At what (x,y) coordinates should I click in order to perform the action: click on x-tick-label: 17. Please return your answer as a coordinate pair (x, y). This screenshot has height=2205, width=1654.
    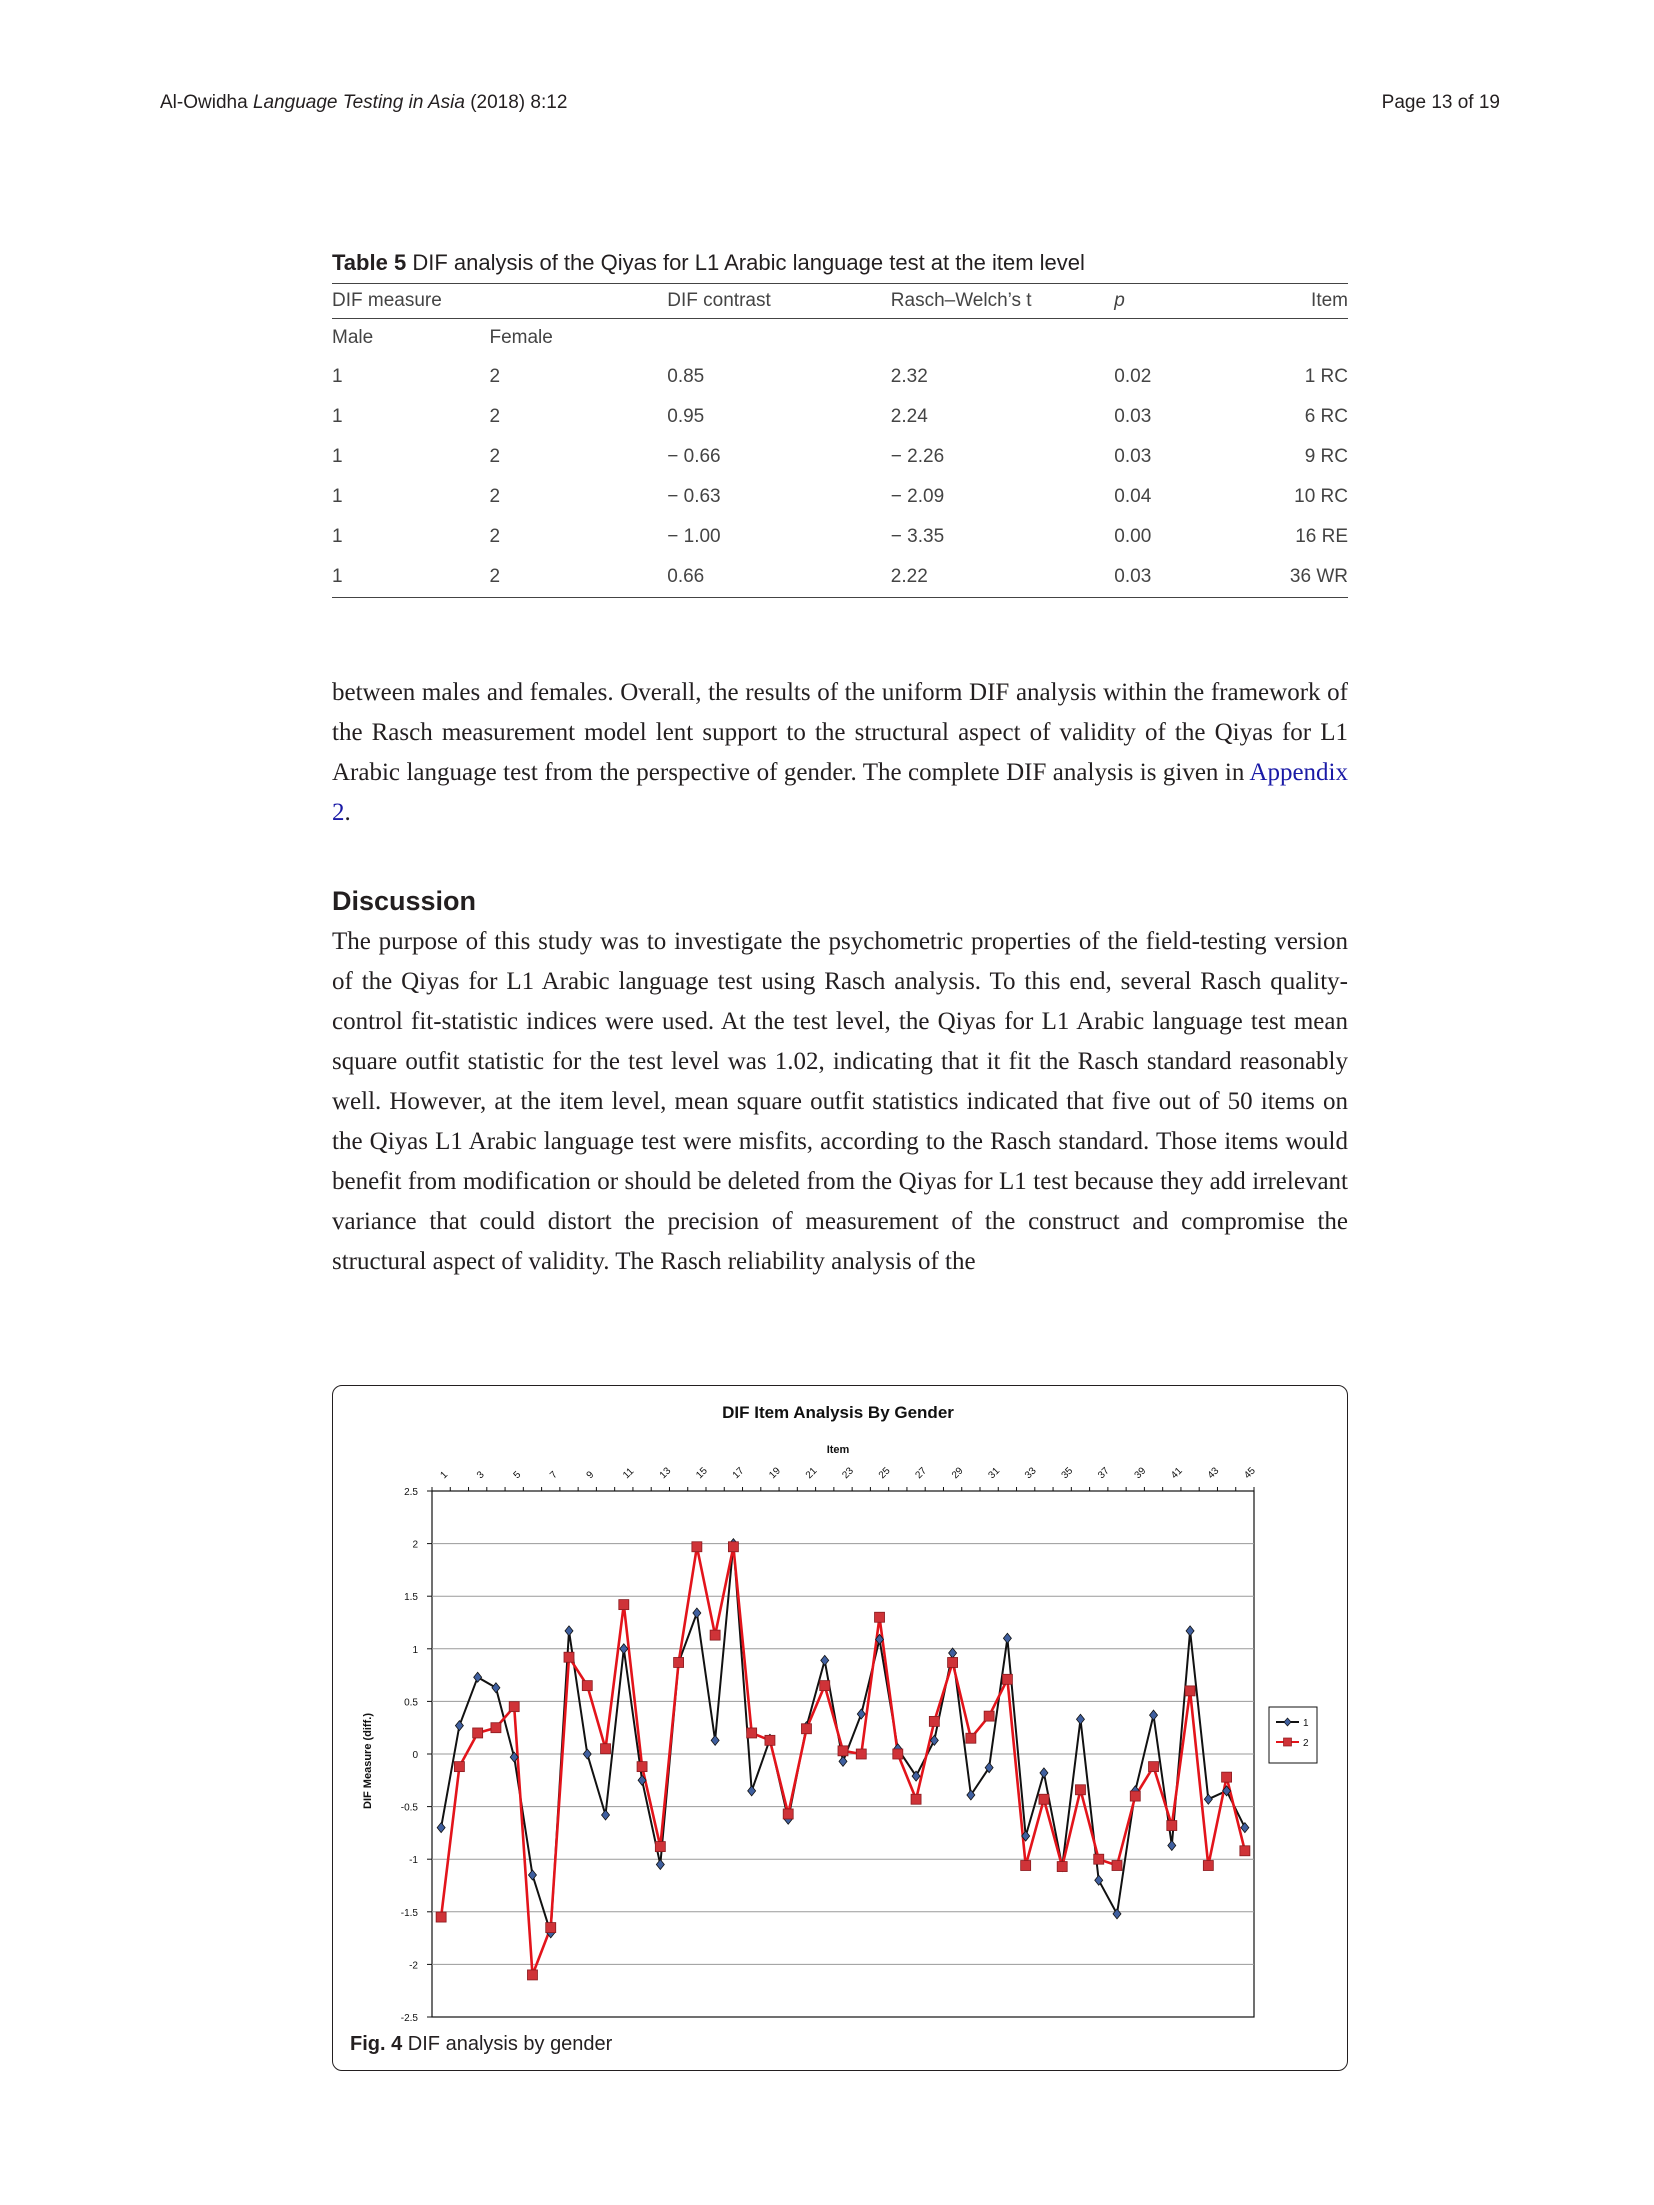
    Looking at the image, I should click on (739, 1473).